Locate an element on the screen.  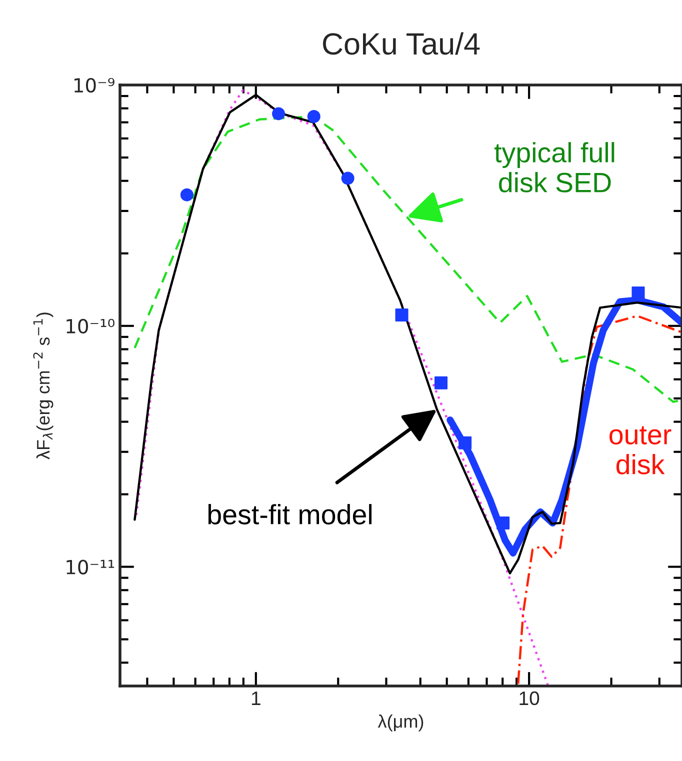
x-axis-title: λ(μm) is located at coordinates (401, 723).